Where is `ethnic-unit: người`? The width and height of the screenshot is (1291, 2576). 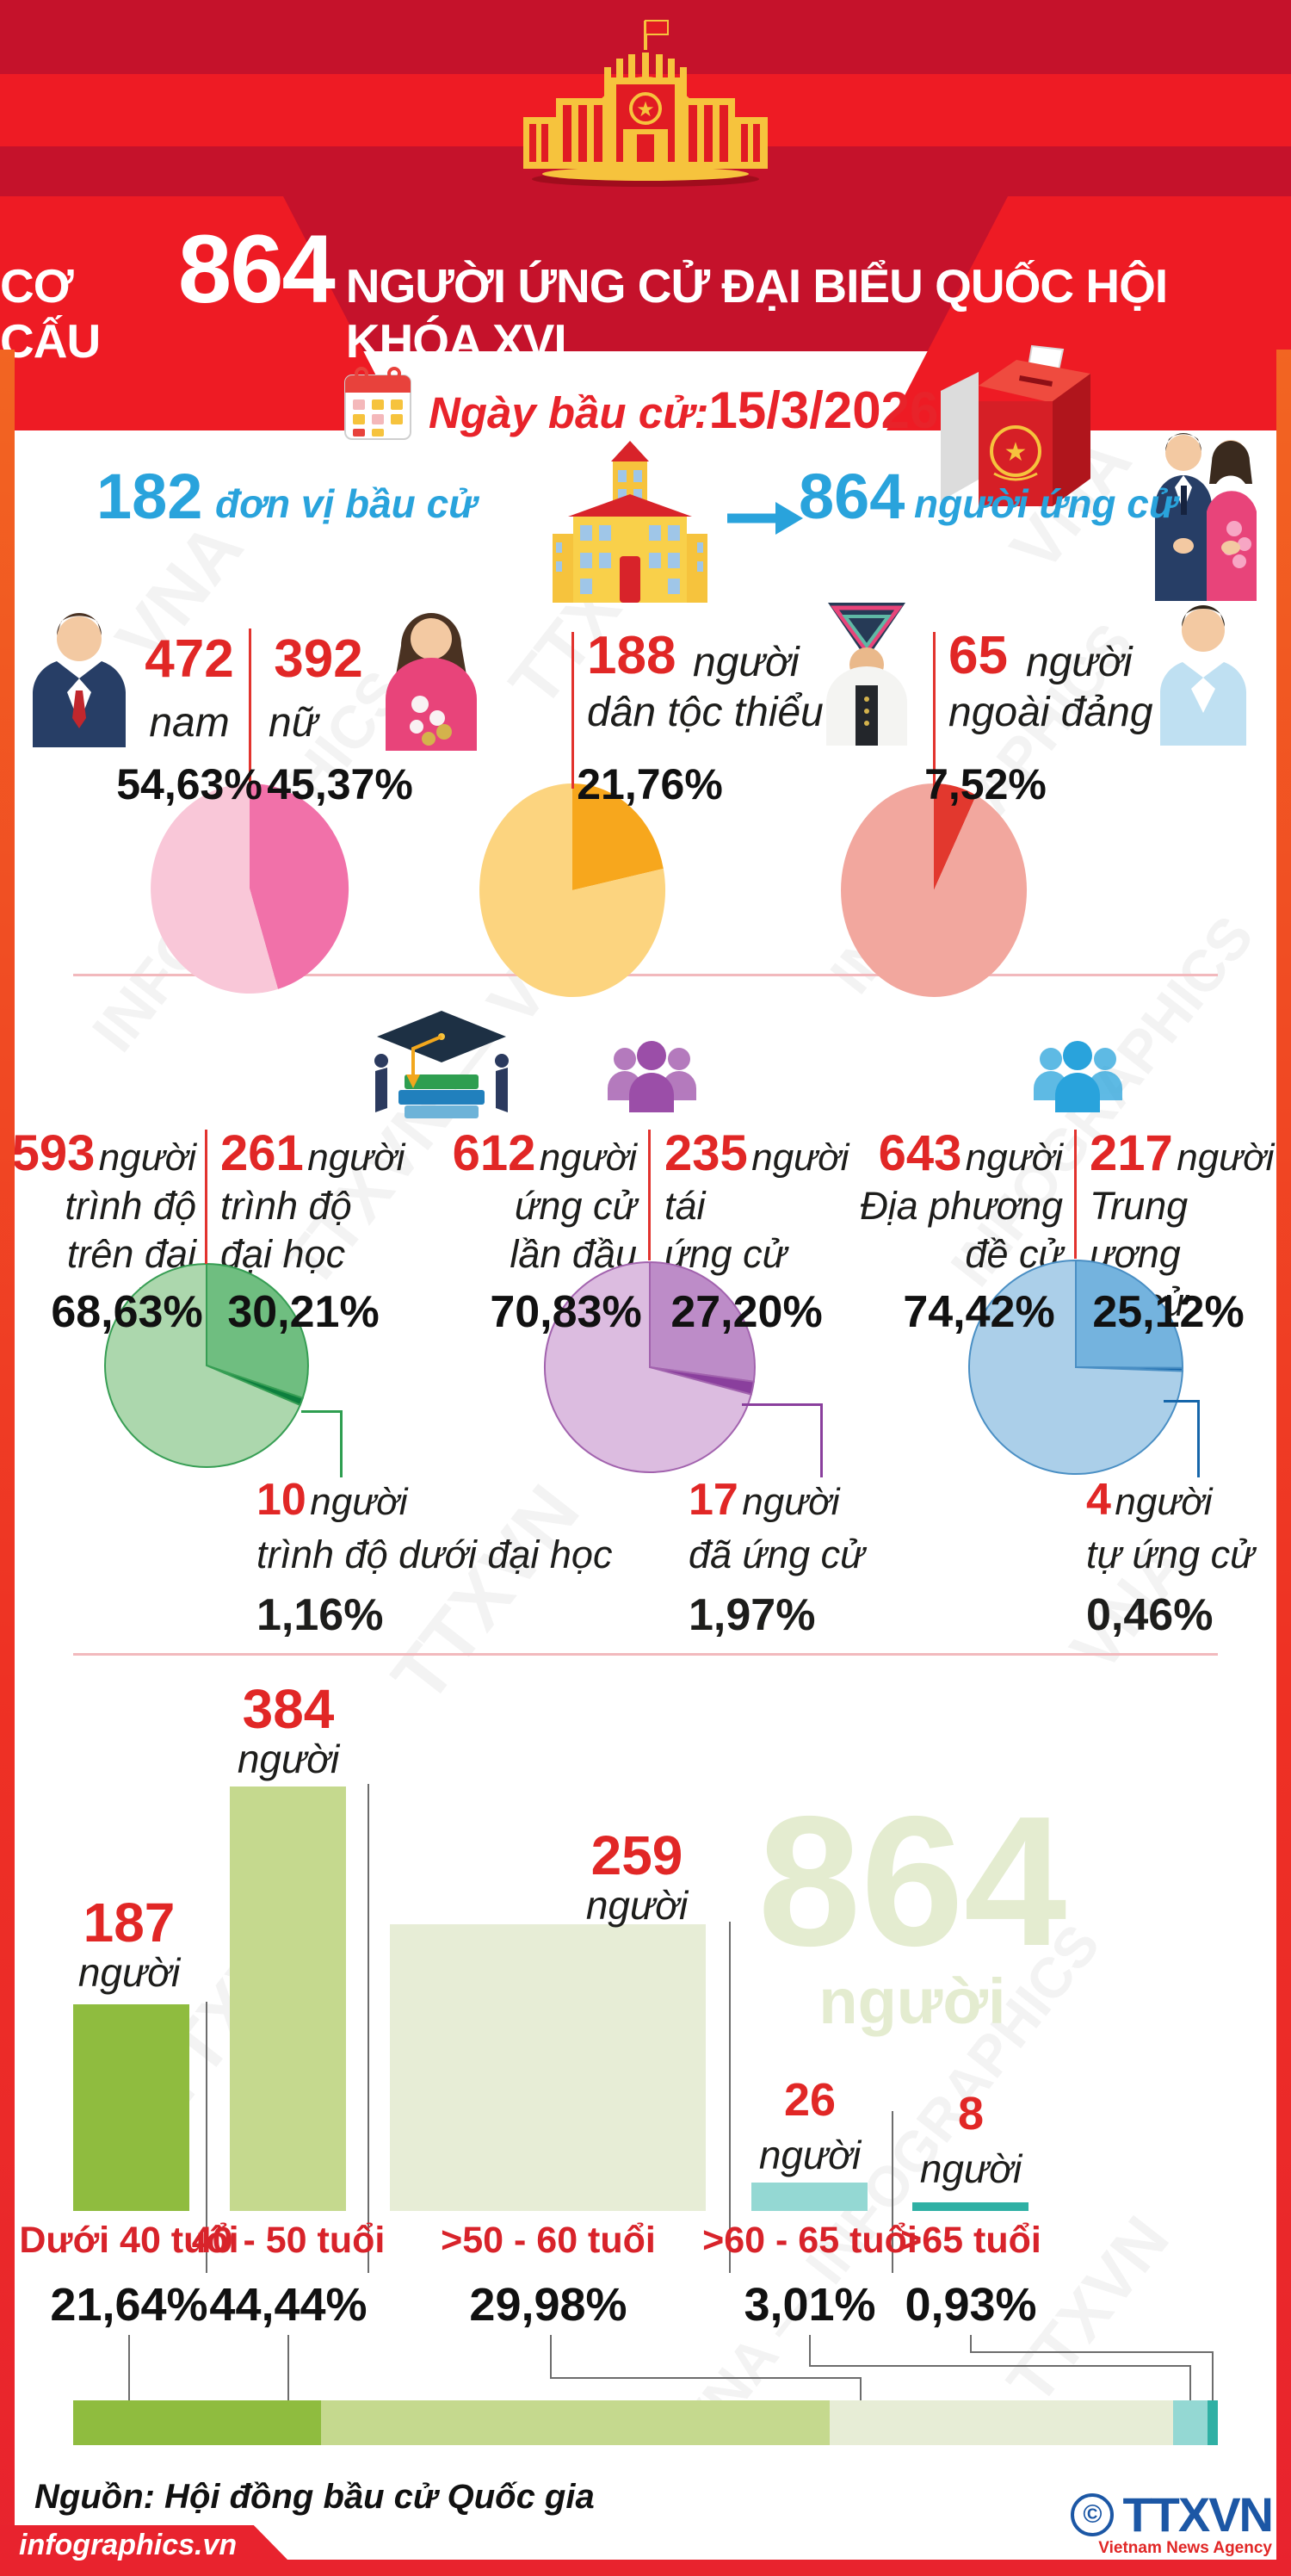
ethnic-unit: người is located at coordinates (746, 663).